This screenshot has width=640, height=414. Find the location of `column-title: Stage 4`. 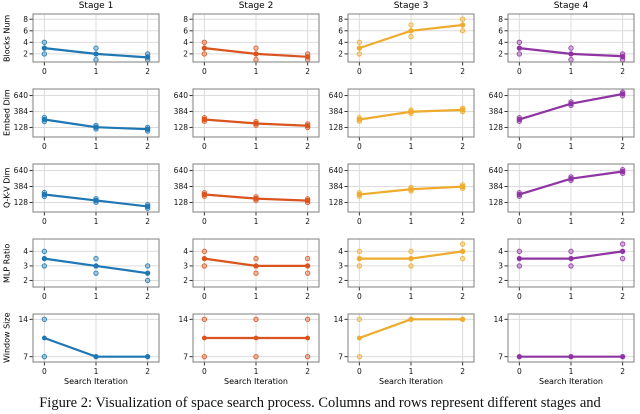

column-title: Stage 4 is located at coordinates (571, 6).